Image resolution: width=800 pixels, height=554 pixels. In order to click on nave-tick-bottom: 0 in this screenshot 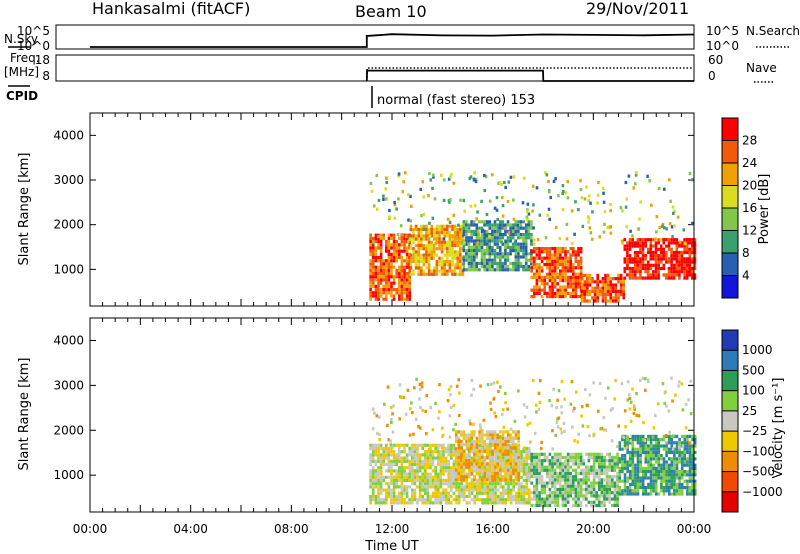, I will do `click(712, 76)`.